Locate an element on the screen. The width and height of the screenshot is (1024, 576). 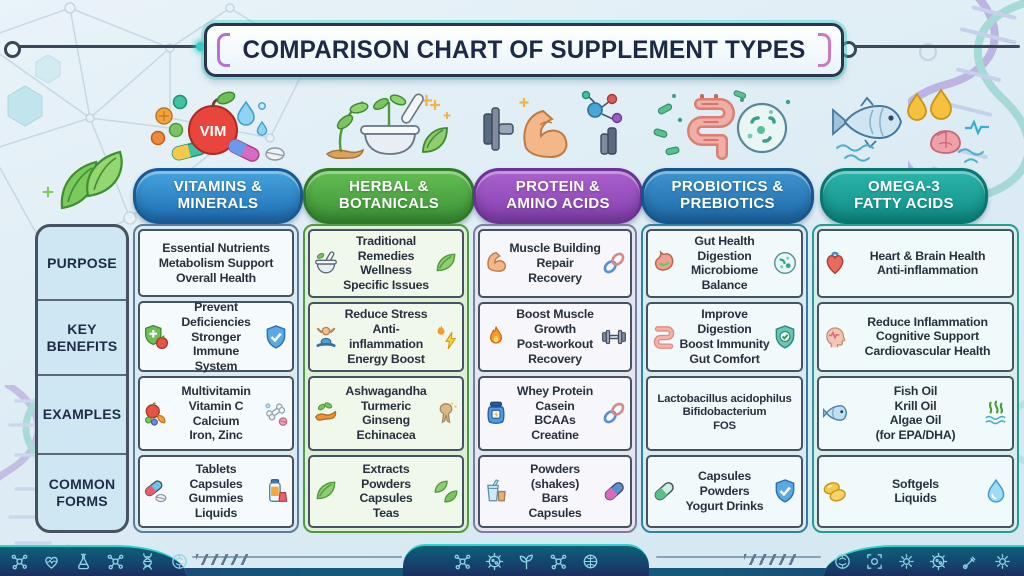
mortar-pestle-icon is located at coordinates (326, 263).